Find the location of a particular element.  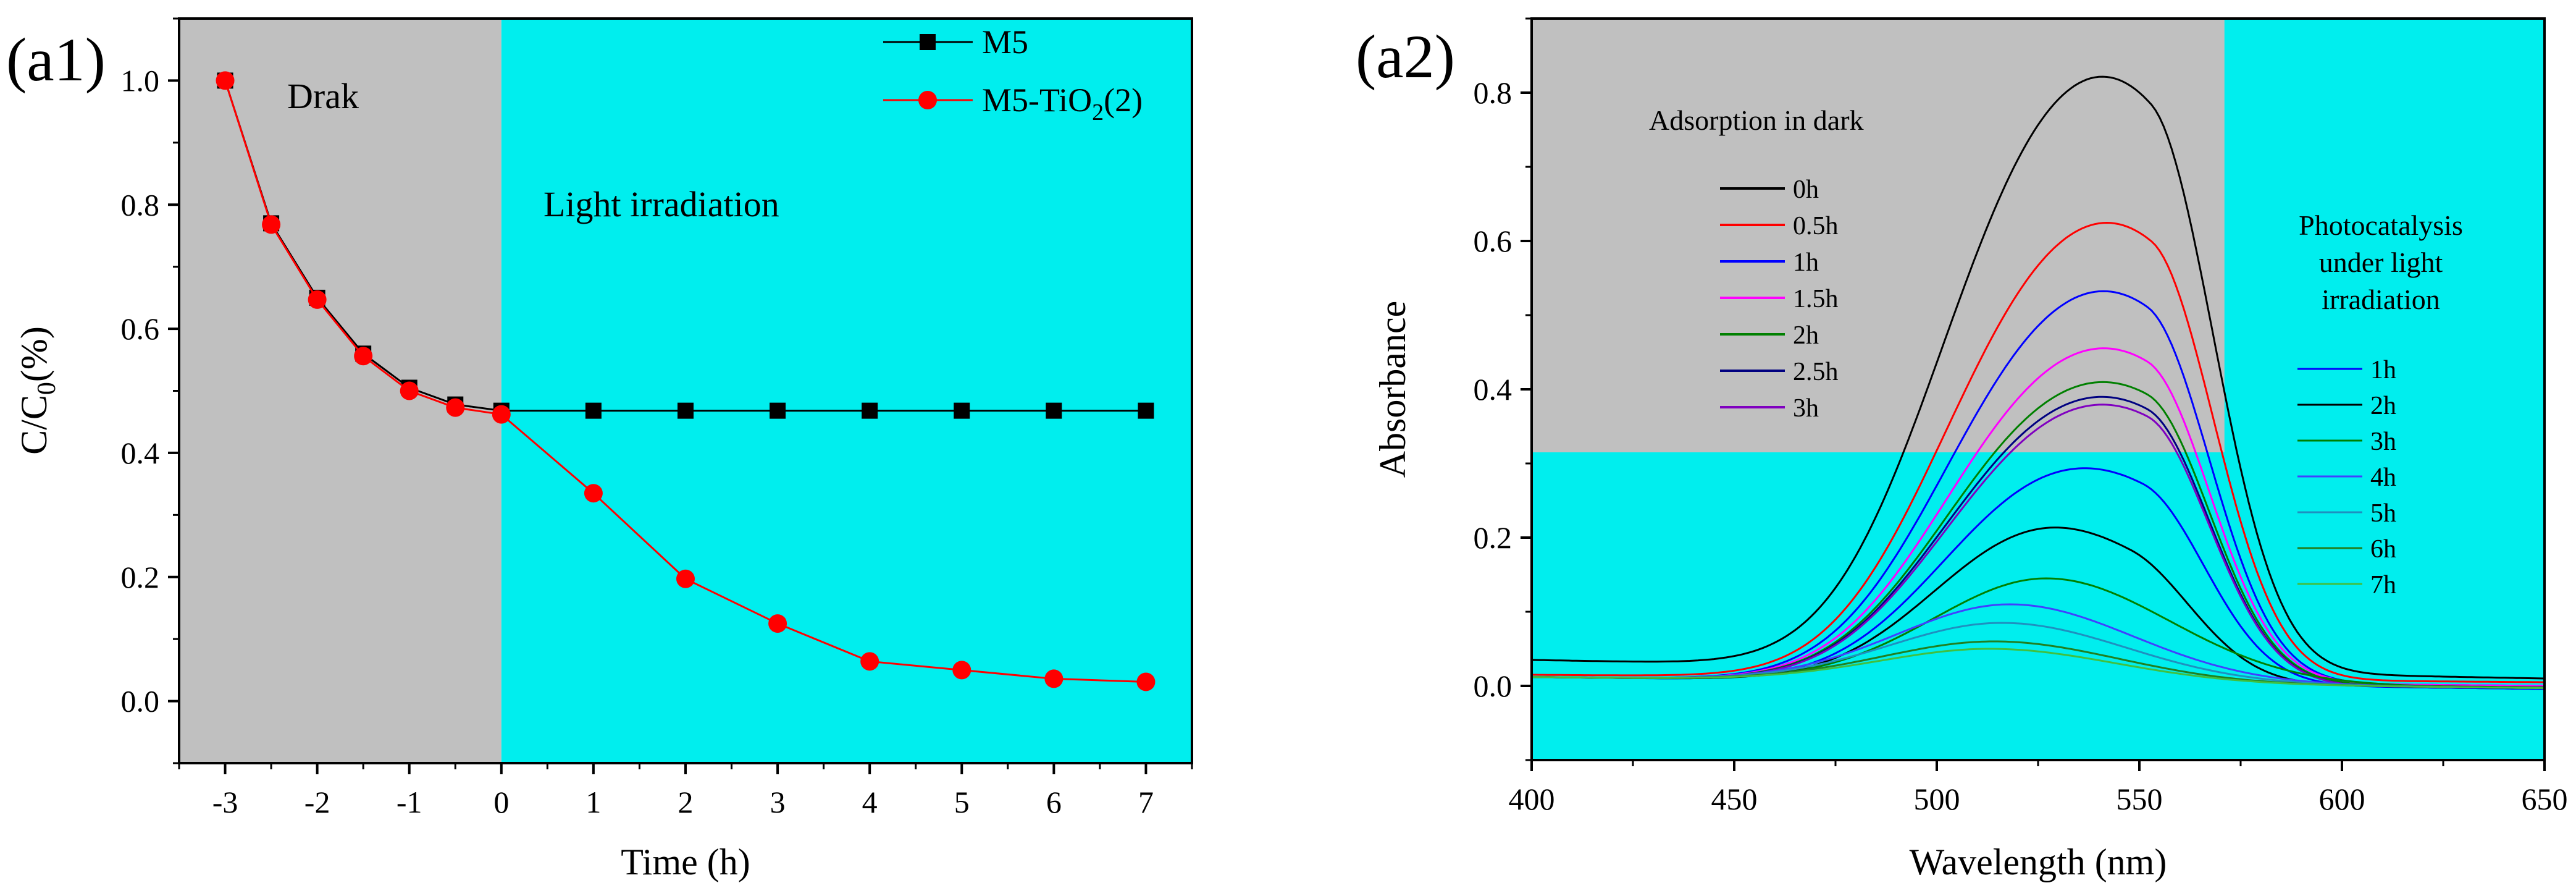

a2-y-axis-label: Absorbance is located at coordinates (1392, 389).